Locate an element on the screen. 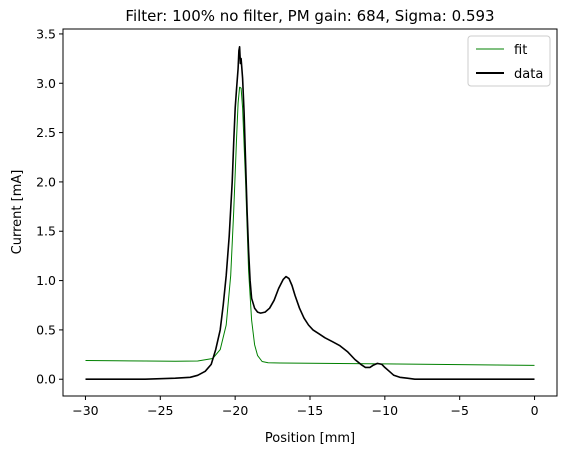  y-tick-label: 0.0 is located at coordinates (46, 379).